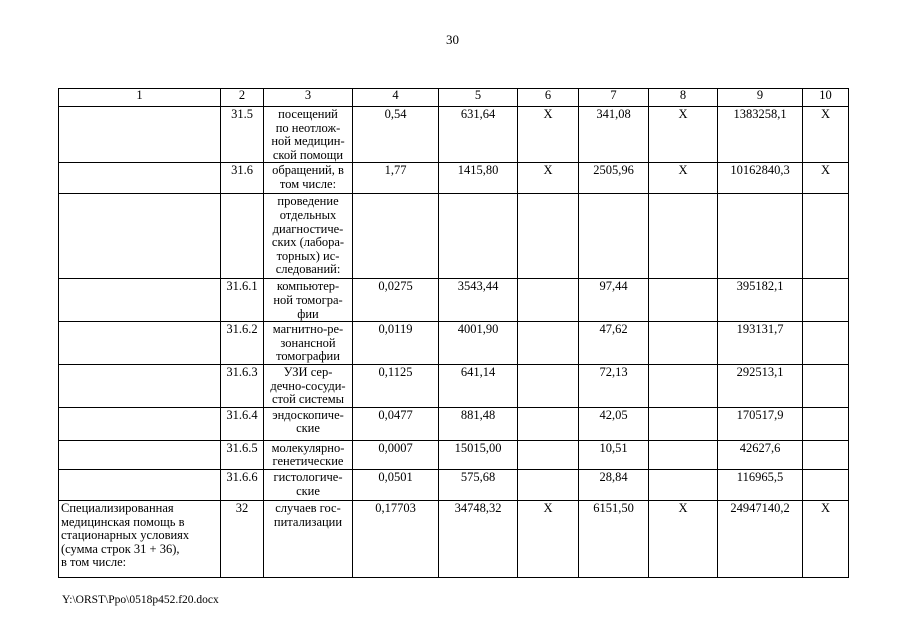 The height and width of the screenshot is (640, 905). What do you see at coordinates (760, 134) in the screenshot?
I see `table-cell: 1383258,1` at bounding box center [760, 134].